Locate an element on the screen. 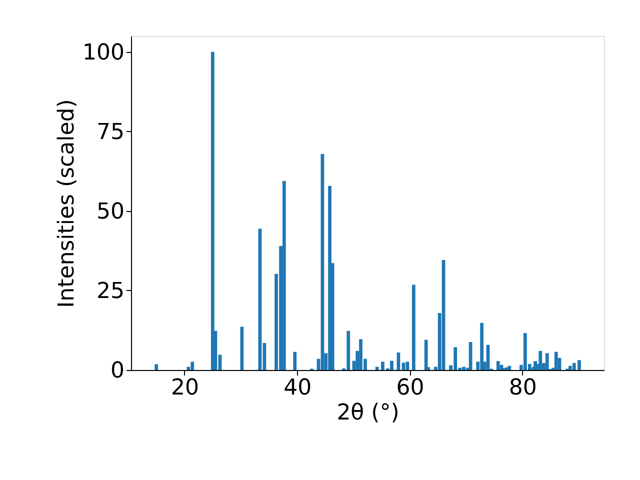  x-tick-label: 40 is located at coordinates (298, 388).